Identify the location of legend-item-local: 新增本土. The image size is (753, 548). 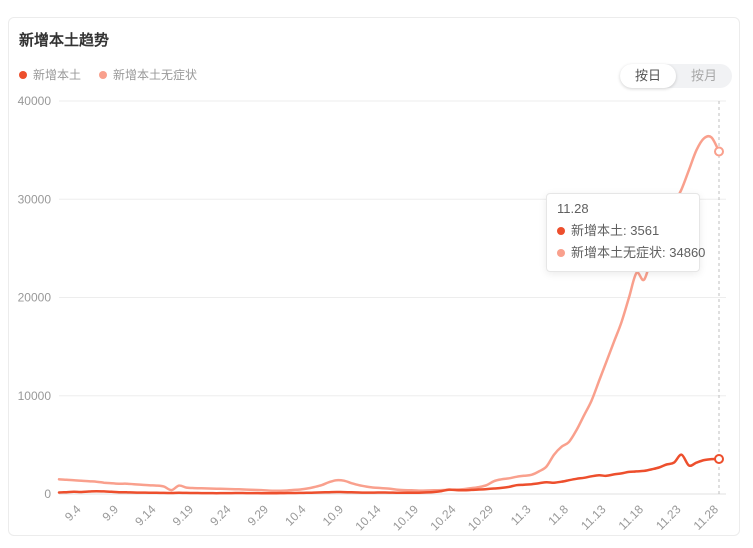
(50, 74).